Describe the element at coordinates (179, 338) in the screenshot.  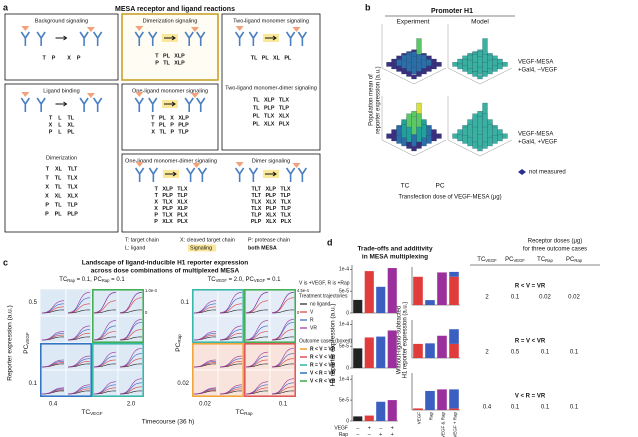
I see `y-axis-label-part: Rap` at that location.